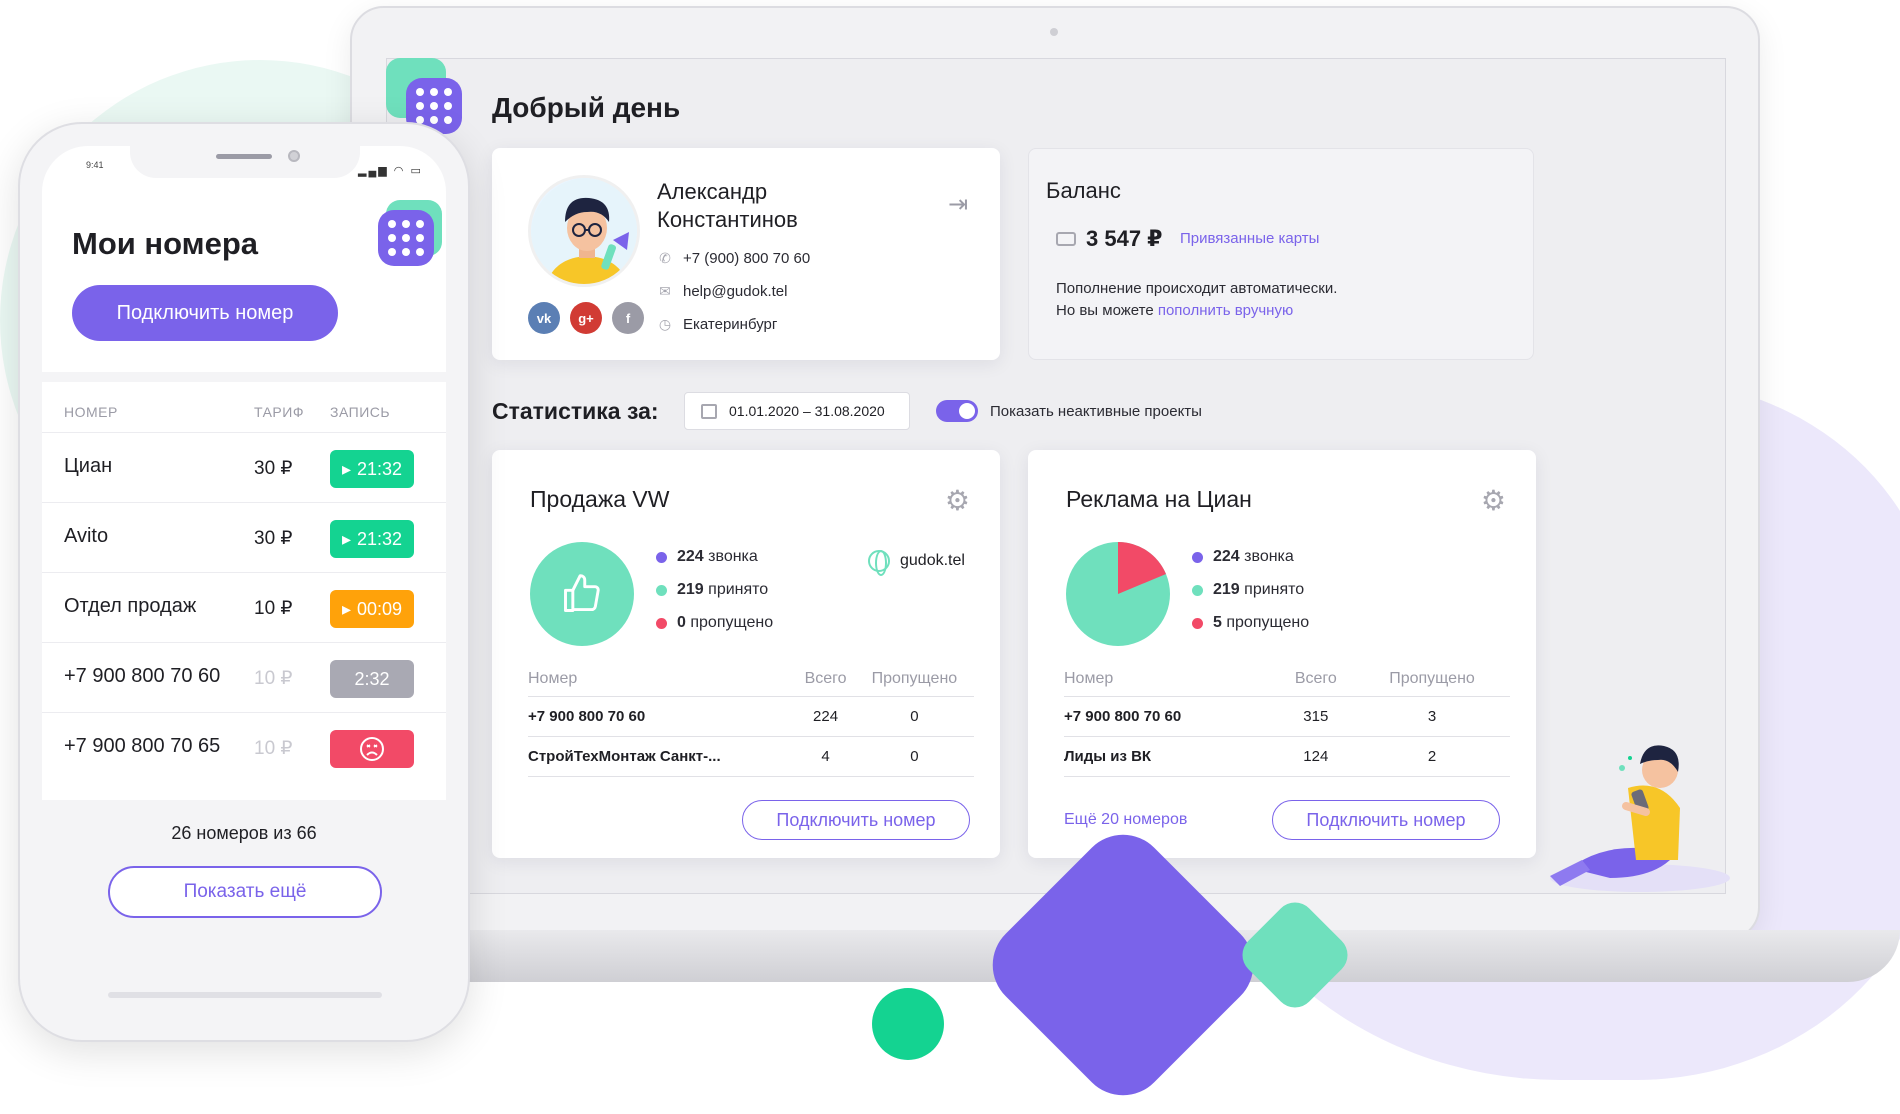 The image size is (1900, 1114). Describe the element at coordinates (244, 747) in the screenshot. I see `list-item: +7 900 800 70 65 10 ₽` at that location.